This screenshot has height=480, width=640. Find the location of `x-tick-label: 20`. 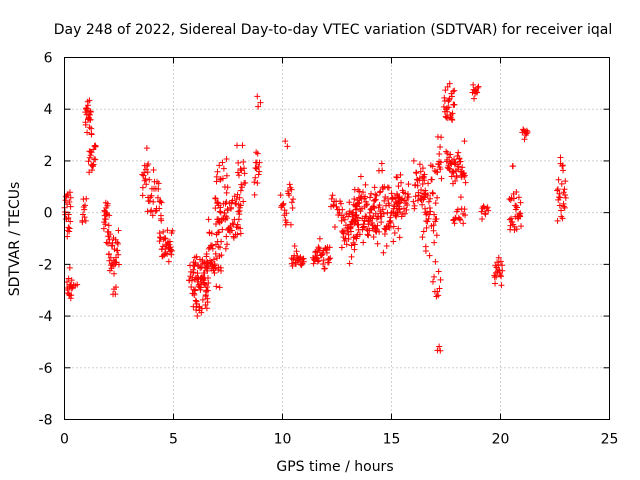

x-tick-label: 20 is located at coordinates (501, 440).